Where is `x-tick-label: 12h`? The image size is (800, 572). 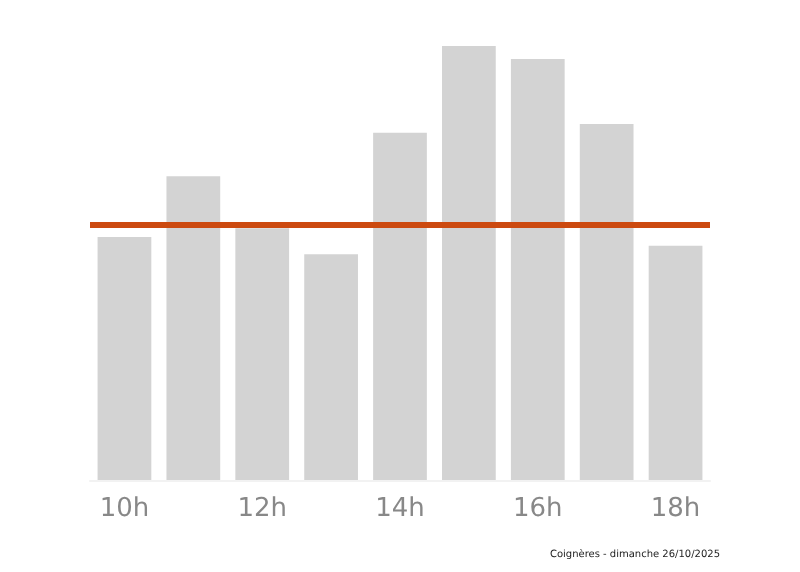
x-tick-label: 12h is located at coordinates (262, 509).